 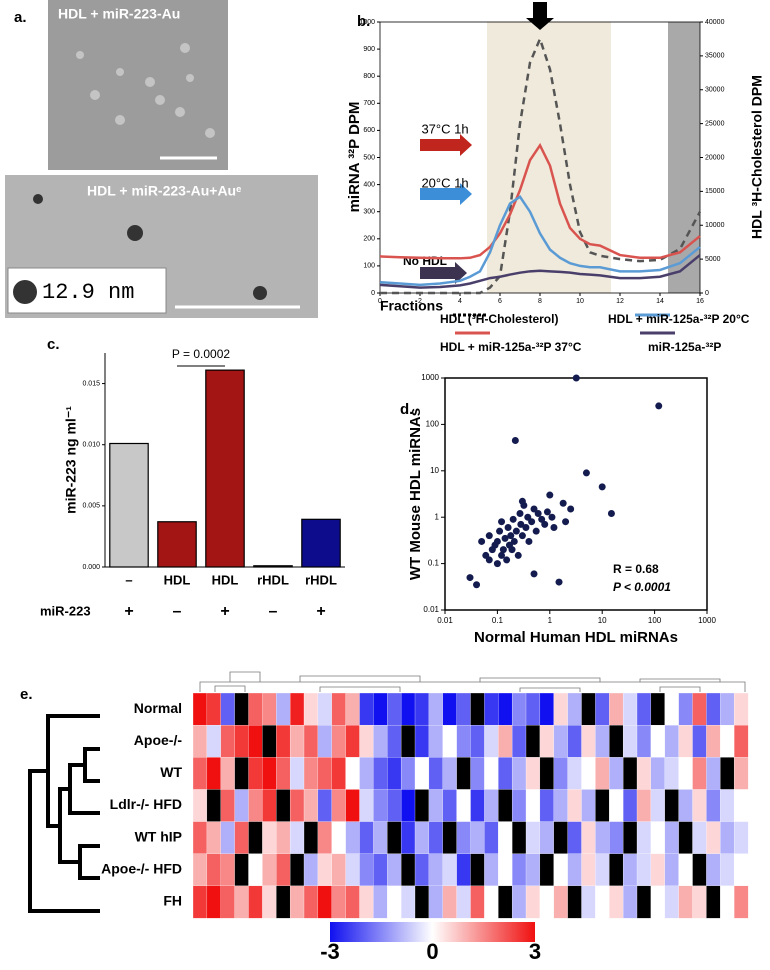 I want to click on x-axis-title: Fractions, so click(x=411, y=306).